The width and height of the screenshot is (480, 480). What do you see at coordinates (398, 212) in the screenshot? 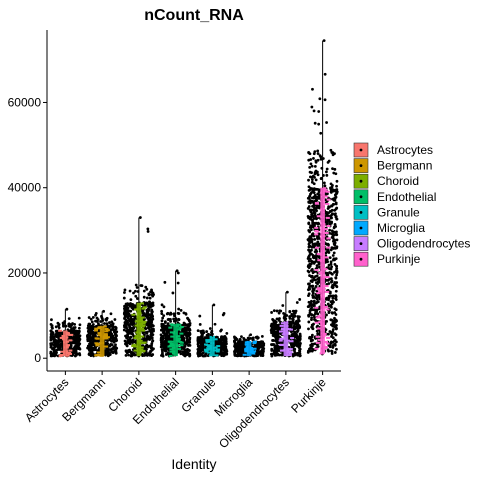
I see `legend-label: Granule` at bounding box center [398, 212].